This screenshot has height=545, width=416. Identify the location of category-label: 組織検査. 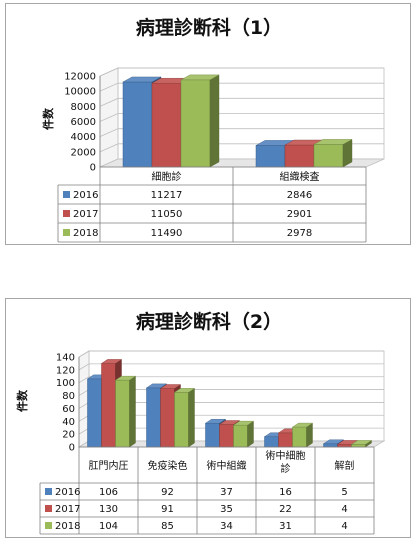
(300, 176).